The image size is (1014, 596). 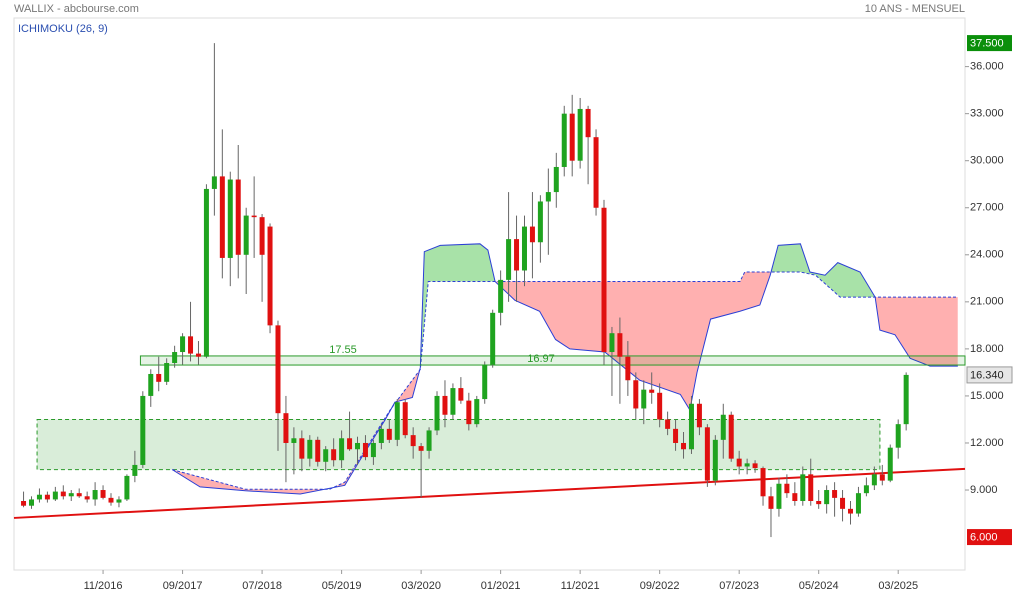 I want to click on y-tick-label: 15.000, so click(x=987, y=396).